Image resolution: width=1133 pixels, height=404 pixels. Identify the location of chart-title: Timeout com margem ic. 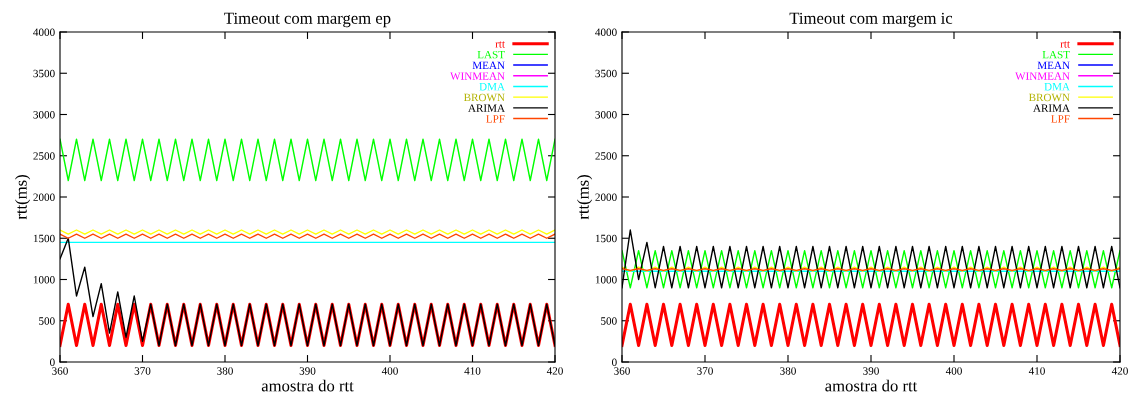
(871, 20).